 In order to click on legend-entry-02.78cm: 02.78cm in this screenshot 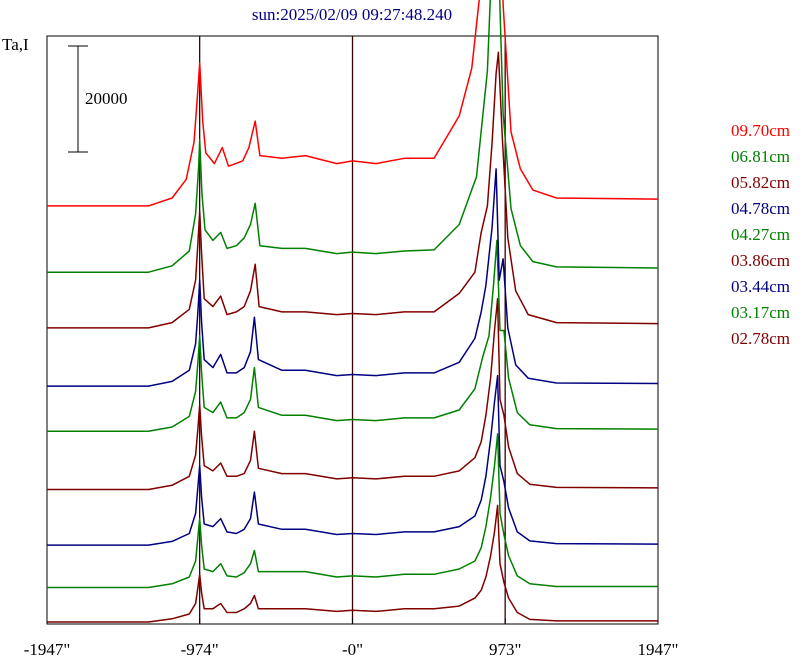, I will do `click(760, 338)`.